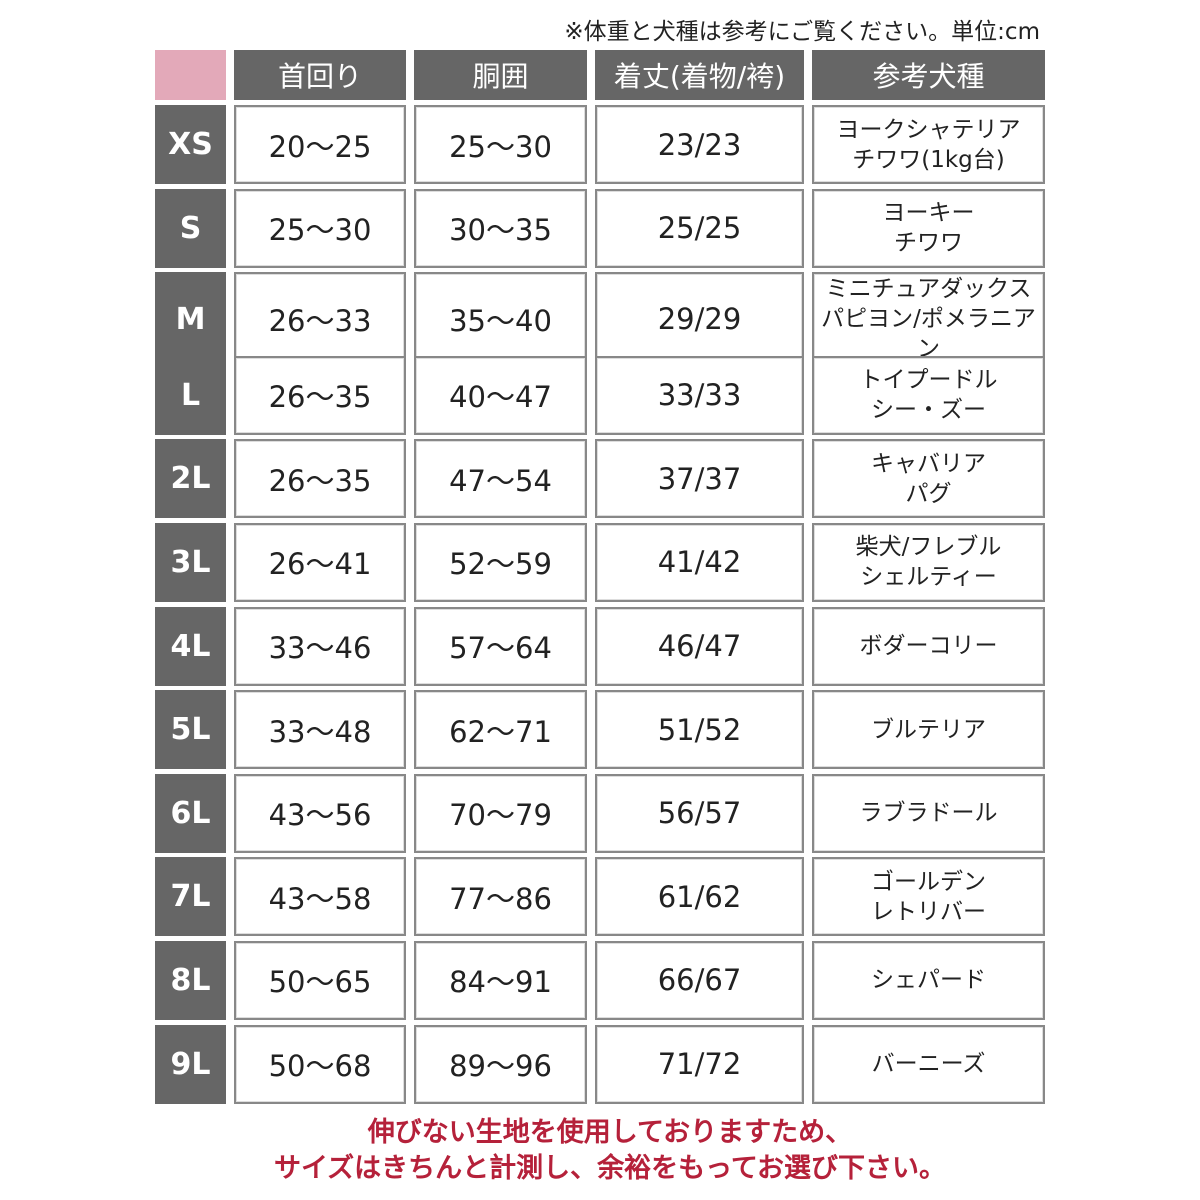 Image resolution: width=1200 pixels, height=1200 pixels. I want to click on length-value: 61/62, so click(699, 897).